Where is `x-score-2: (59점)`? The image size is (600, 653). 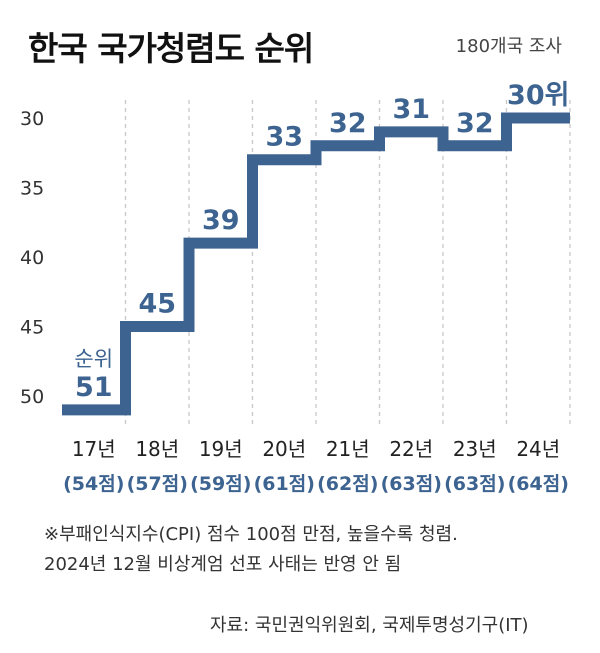 x-score-2: (59점) is located at coordinates (220, 484).